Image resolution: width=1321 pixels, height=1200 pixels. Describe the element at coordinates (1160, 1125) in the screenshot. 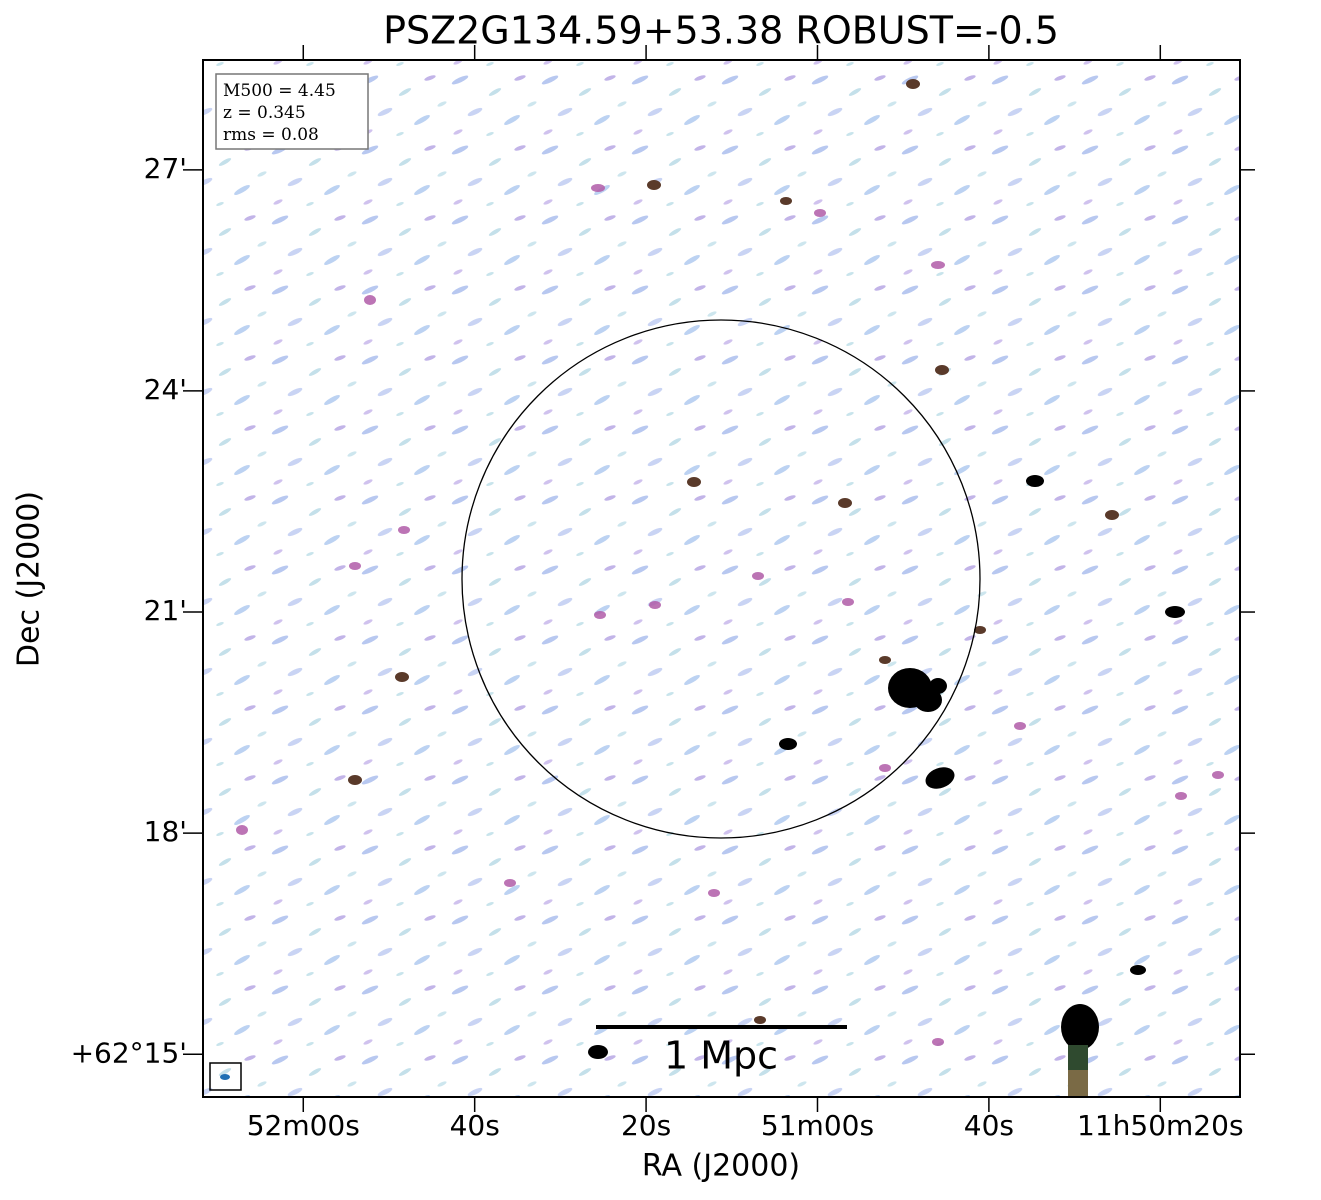

I see `x-tick-label: 11h50m20s` at that location.